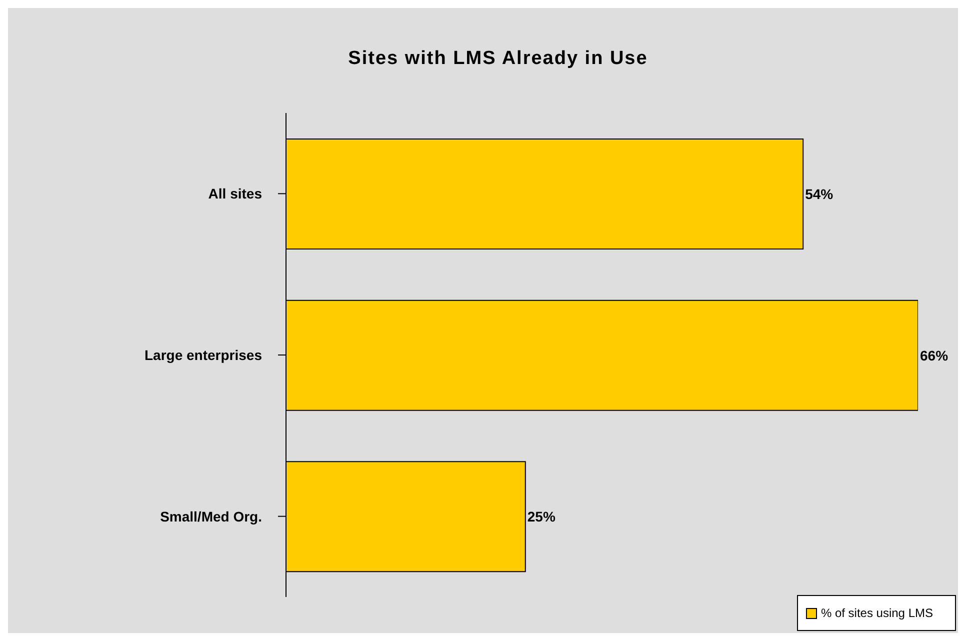 This screenshot has height=641, width=966. Describe the element at coordinates (211, 516) in the screenshot. I see `y-tick-label: Small/Med Org.` at that location.